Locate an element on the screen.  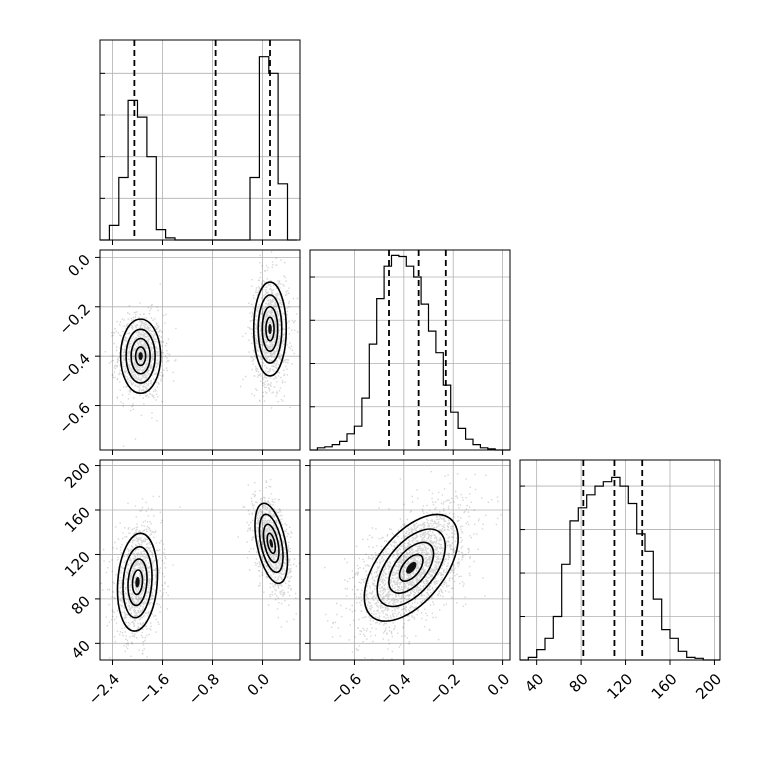
x-tick-label: 40 is located at coordinates (534, 683).